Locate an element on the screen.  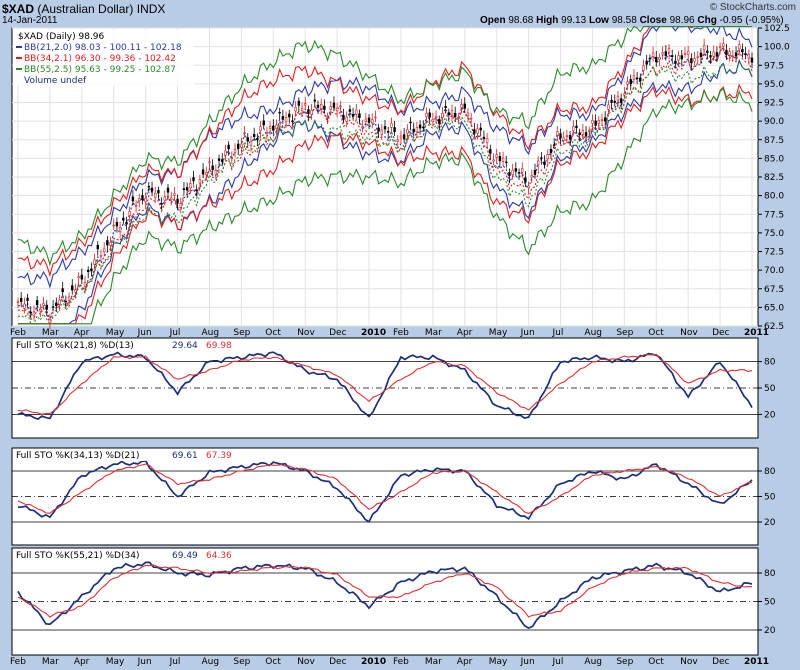
sto-tick-label: 20 is located at coordinates (770, 415).